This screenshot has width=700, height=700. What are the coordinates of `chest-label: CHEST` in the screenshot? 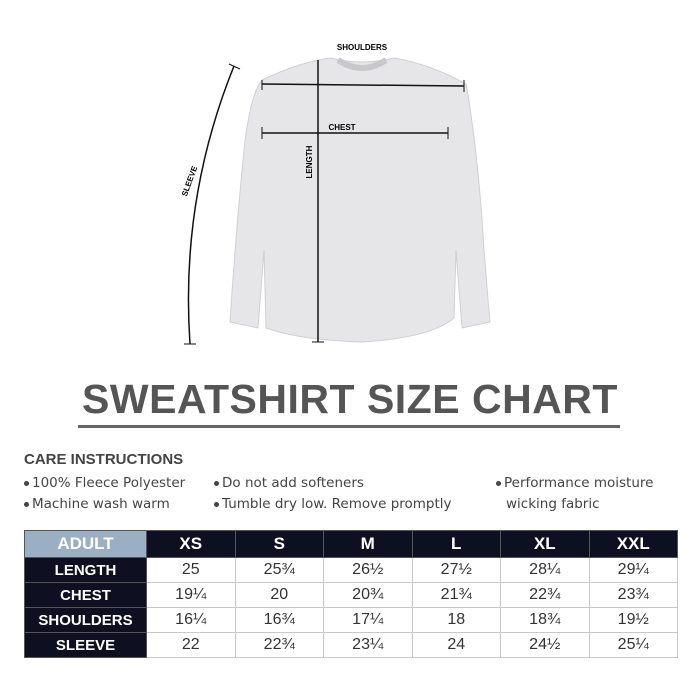 It's located at (341, 127).